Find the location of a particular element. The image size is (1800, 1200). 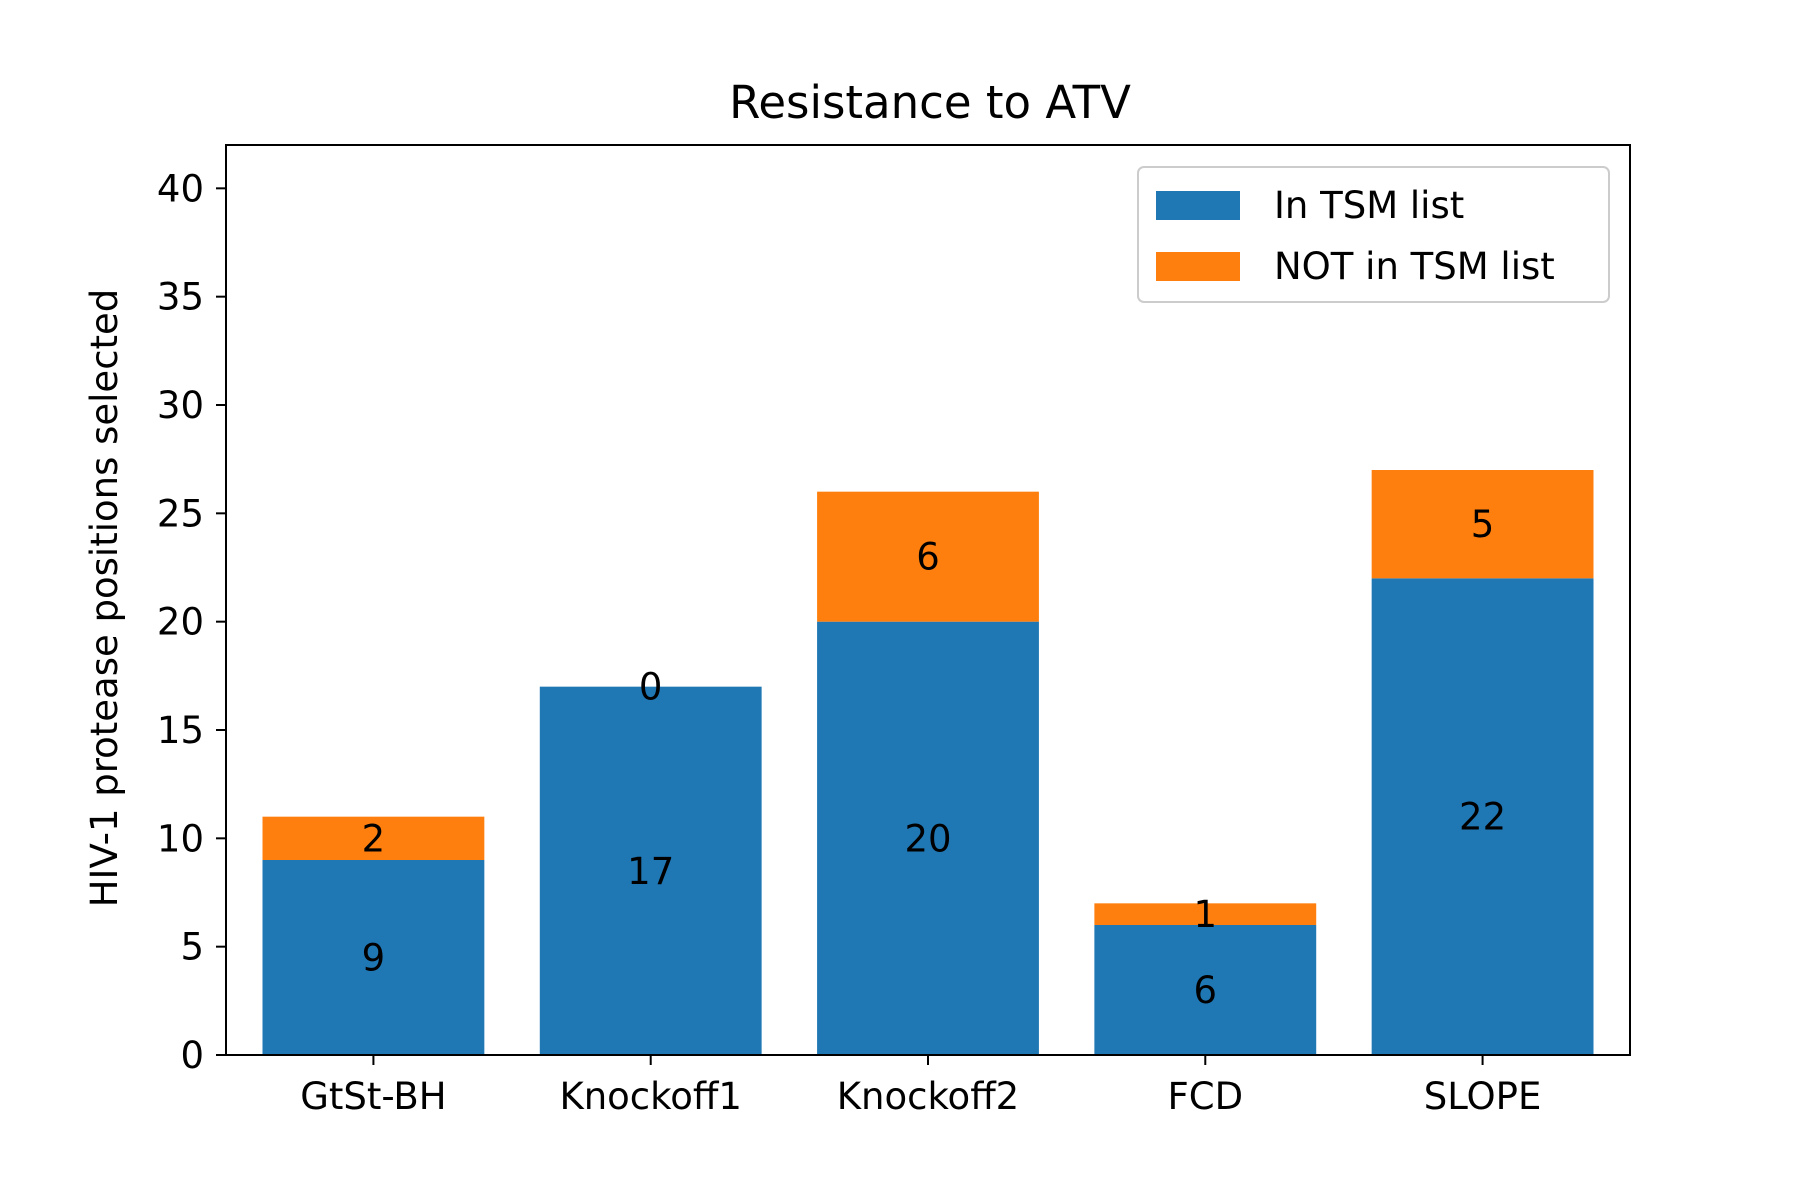

x-tick-label-slope: SLOPE is located at coordinates (1483, 1096).